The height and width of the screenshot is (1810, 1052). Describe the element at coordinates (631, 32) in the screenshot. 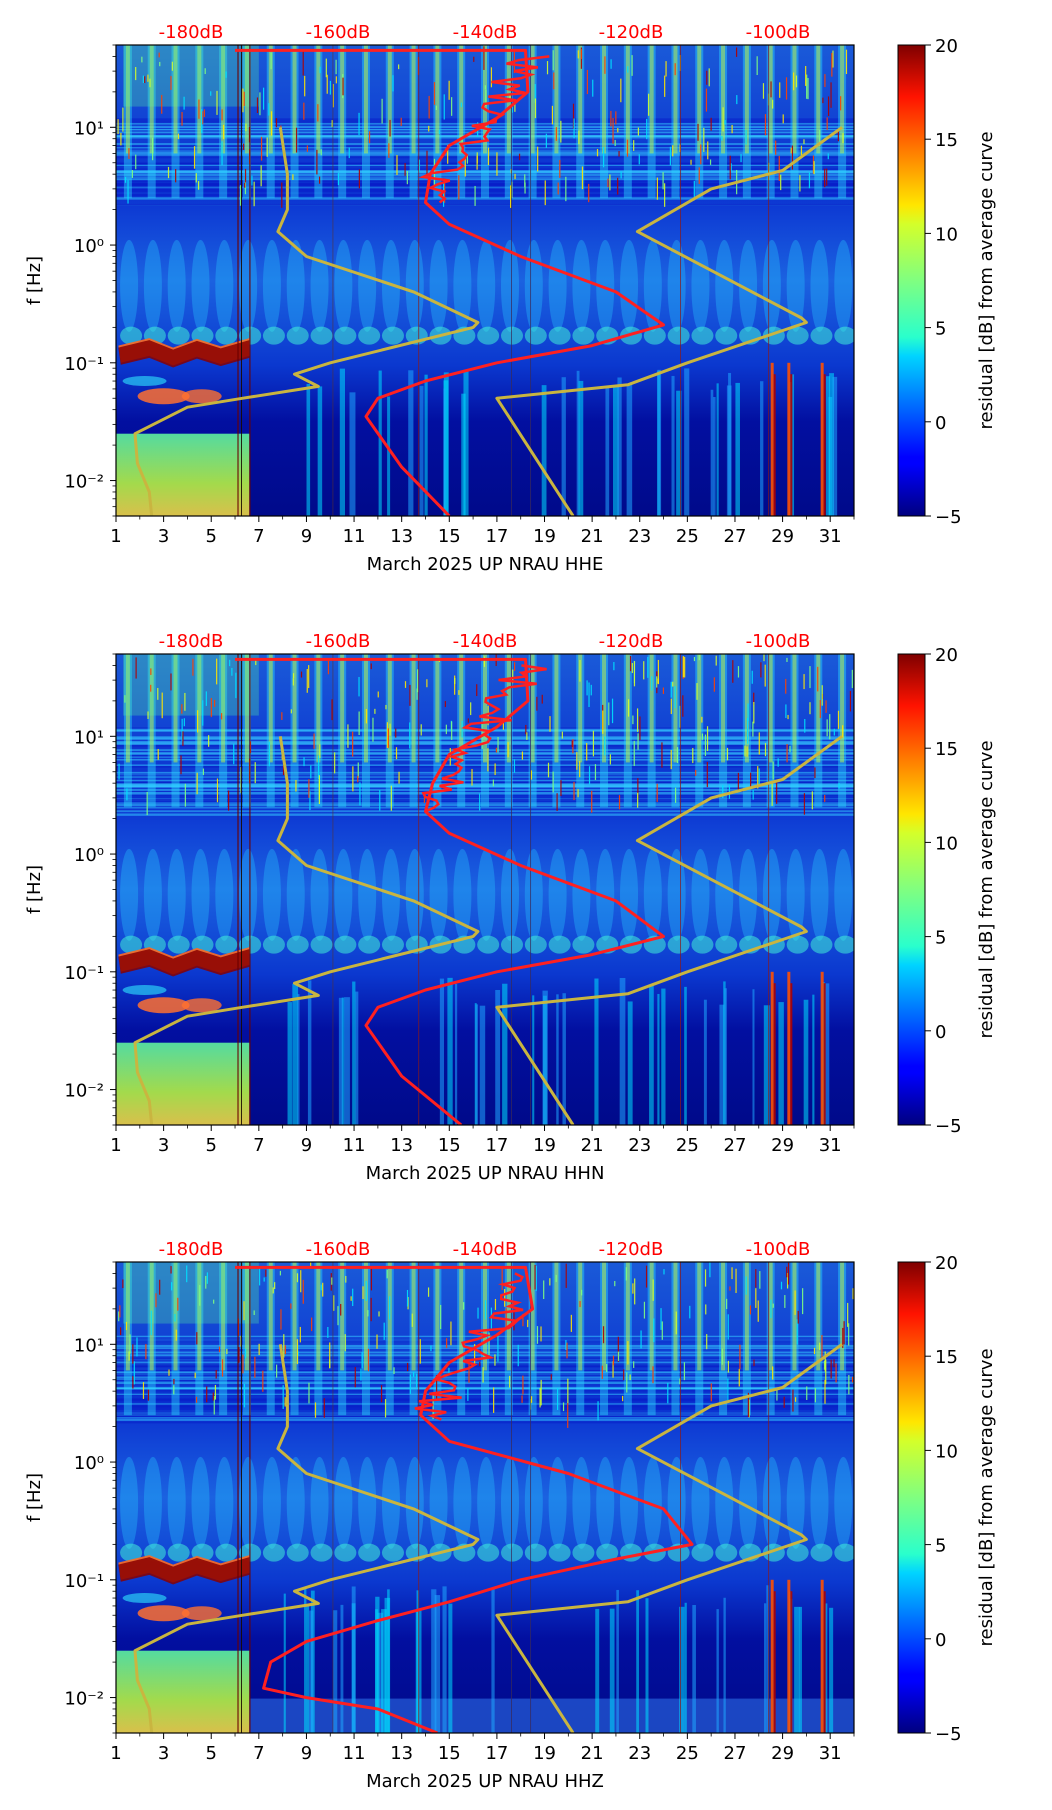

I see `top-db-label: -120dB` at that location.